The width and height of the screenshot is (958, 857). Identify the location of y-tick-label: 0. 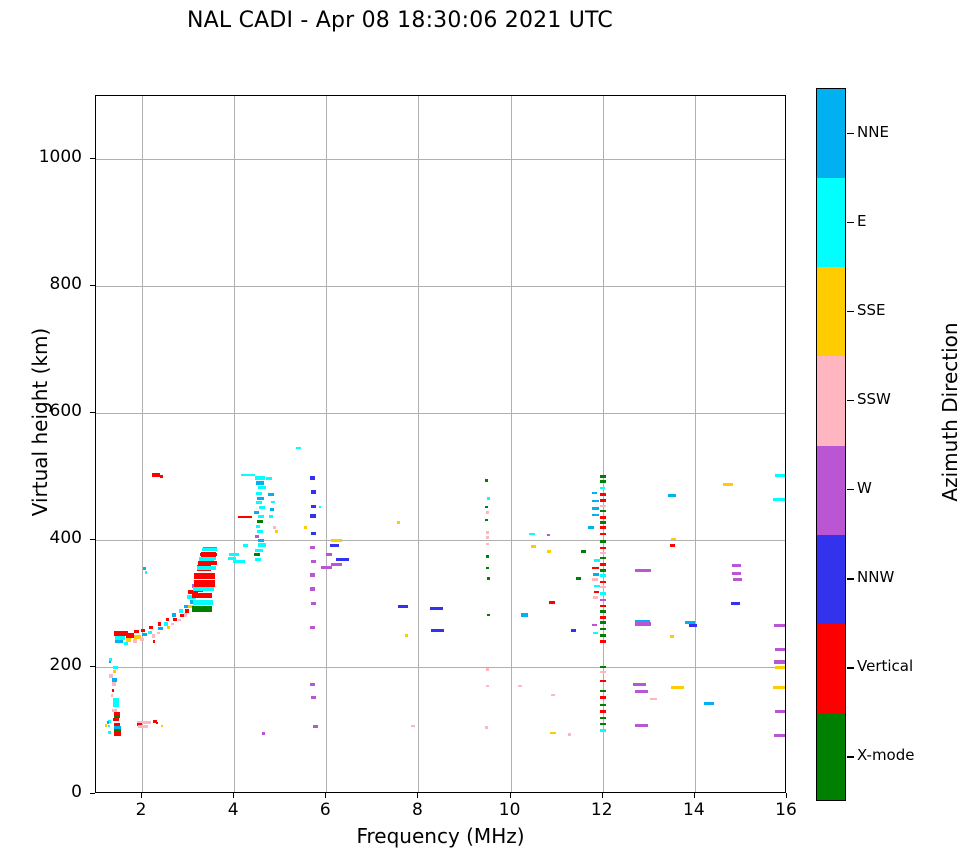
(76, 792).